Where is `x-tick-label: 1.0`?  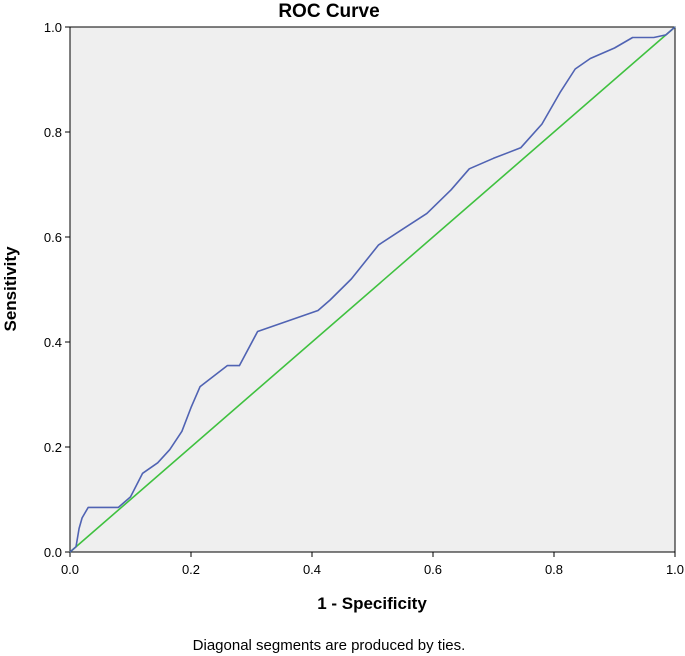 x-tick-label: 1.0 is located at coordinates (675, 569).